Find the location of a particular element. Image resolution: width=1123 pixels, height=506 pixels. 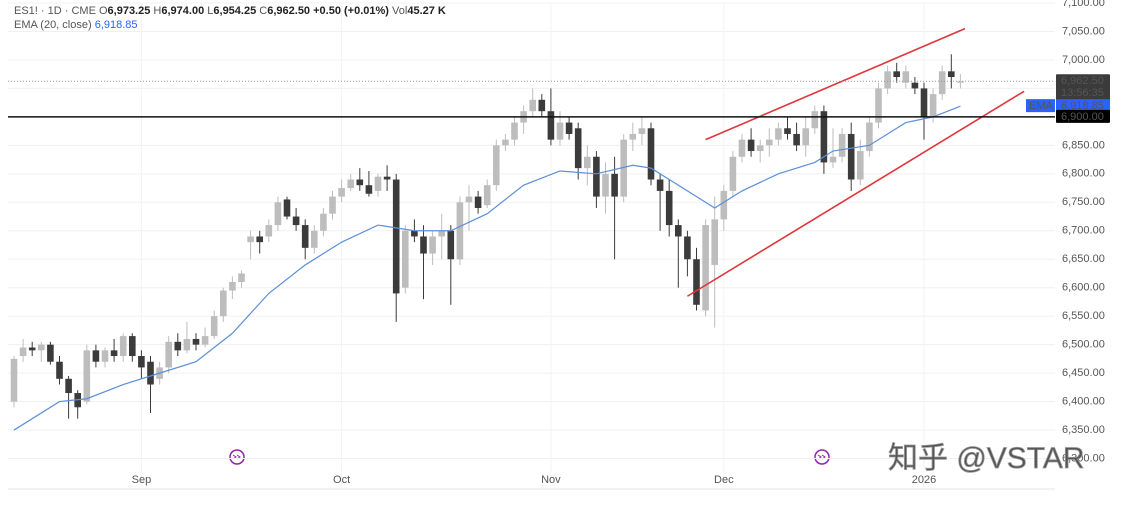

value: 45.27 K is located at coordinates (426, 11).